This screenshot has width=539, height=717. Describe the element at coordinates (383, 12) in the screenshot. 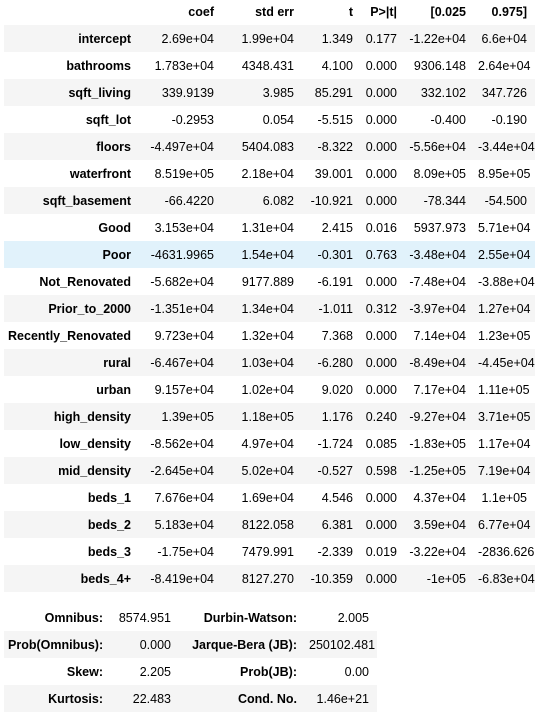

I see `header-cell-p: P>|t|` at that location.